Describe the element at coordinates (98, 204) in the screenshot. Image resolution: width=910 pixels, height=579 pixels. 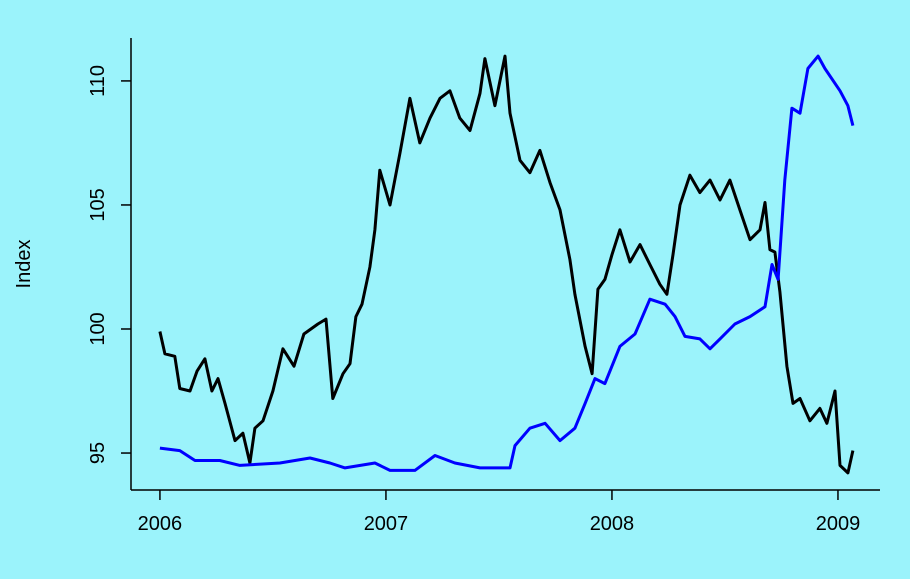
I see `y-tick-label: 105` at that location.